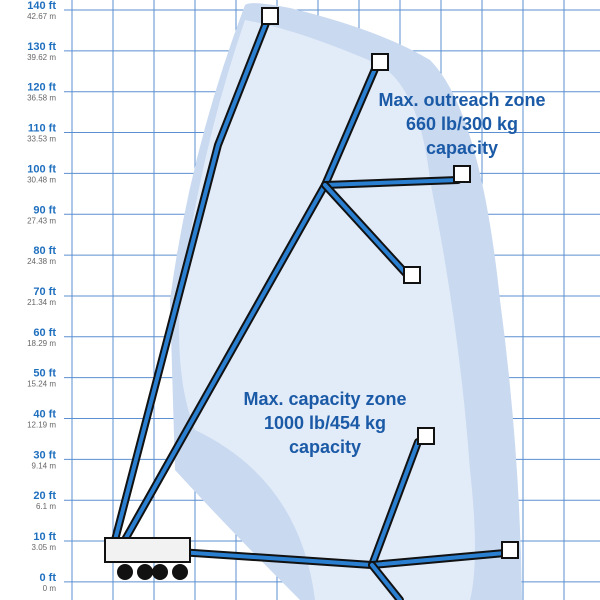 This screenshot has width=600, height=600. What do you see at coordinates (41, 16) in the screenshot?
I see `m-label: 42.67 m` at bounding box center [41, 16].